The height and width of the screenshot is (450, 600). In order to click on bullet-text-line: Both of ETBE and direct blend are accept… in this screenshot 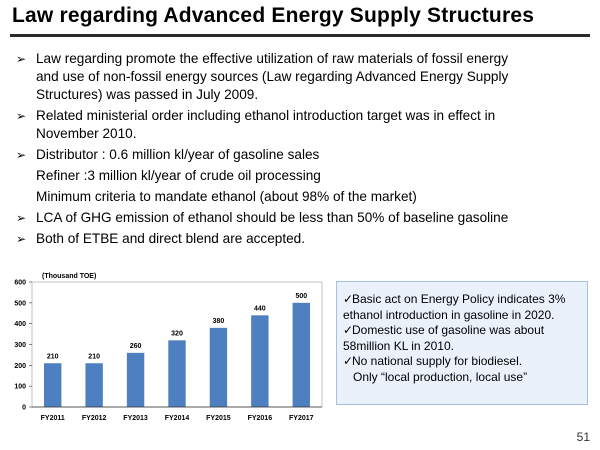, I will do `click(171, 238)`.